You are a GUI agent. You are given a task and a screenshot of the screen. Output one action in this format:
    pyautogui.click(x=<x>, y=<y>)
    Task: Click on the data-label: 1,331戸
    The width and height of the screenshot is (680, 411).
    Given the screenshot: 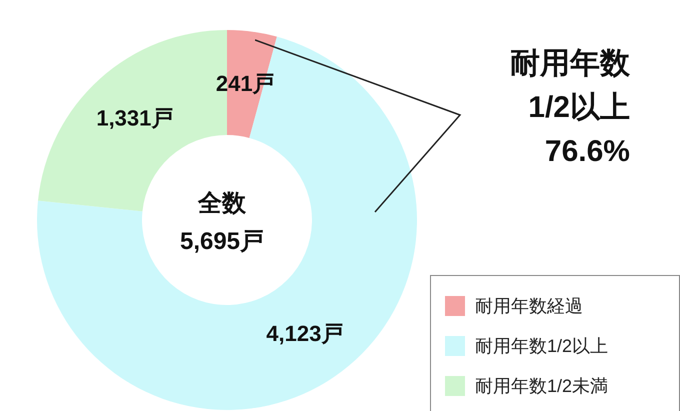 What is the action you would take?
    pyautogui.click(x=135, y=117)
    